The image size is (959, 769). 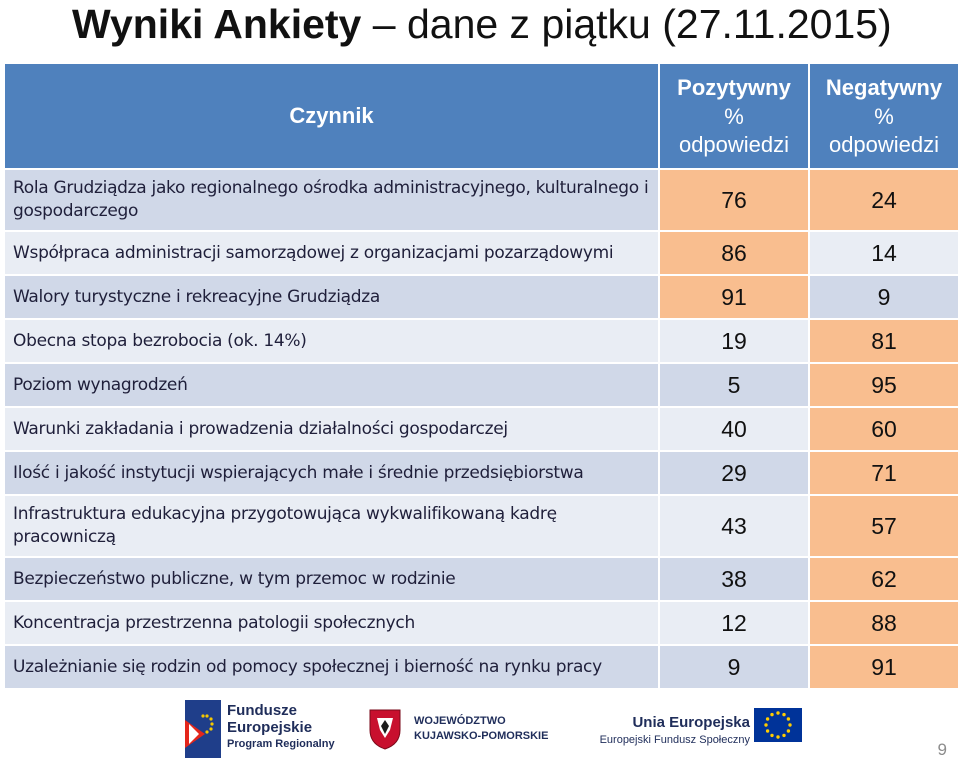 I want to click on table-row: Obecna stopa bezrobocia (ok. 14%) 19 81, so click(x=481, y=341).